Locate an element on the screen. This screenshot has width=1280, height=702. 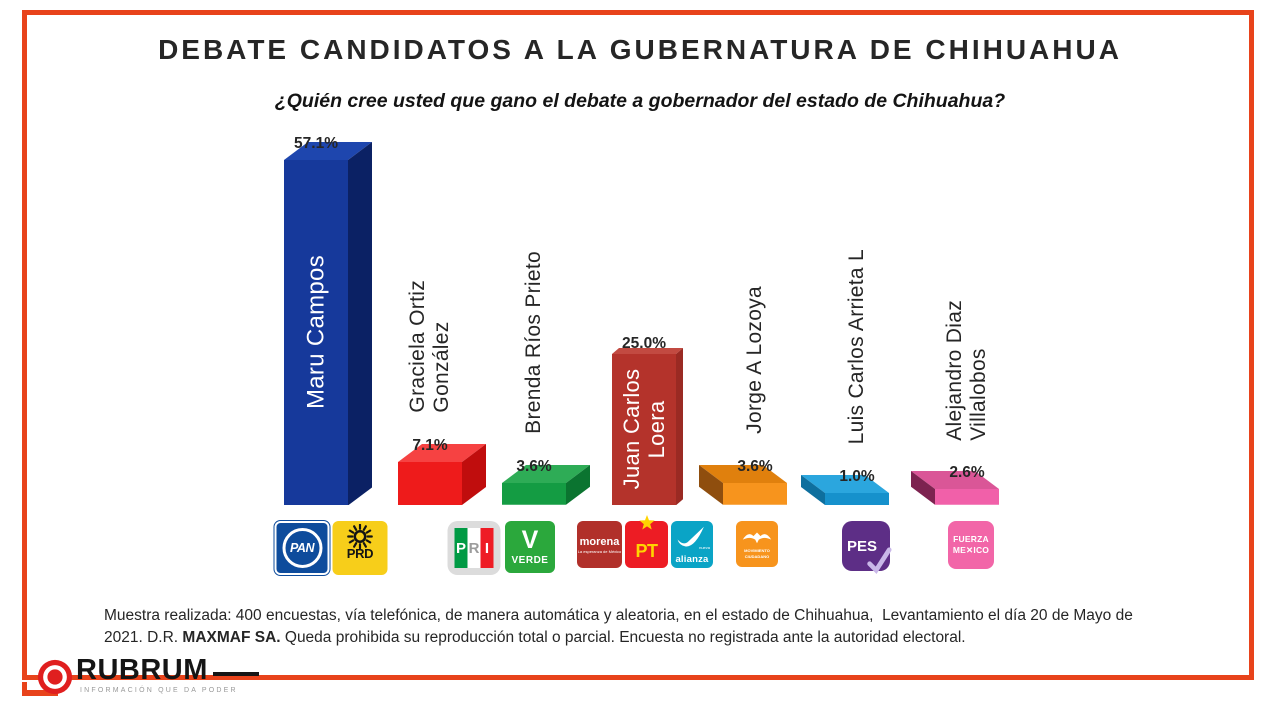
candidate-name-alejandro-diaz-villalobos: Alejandro Diaz Villalobos is located at coordinates (966, 370).